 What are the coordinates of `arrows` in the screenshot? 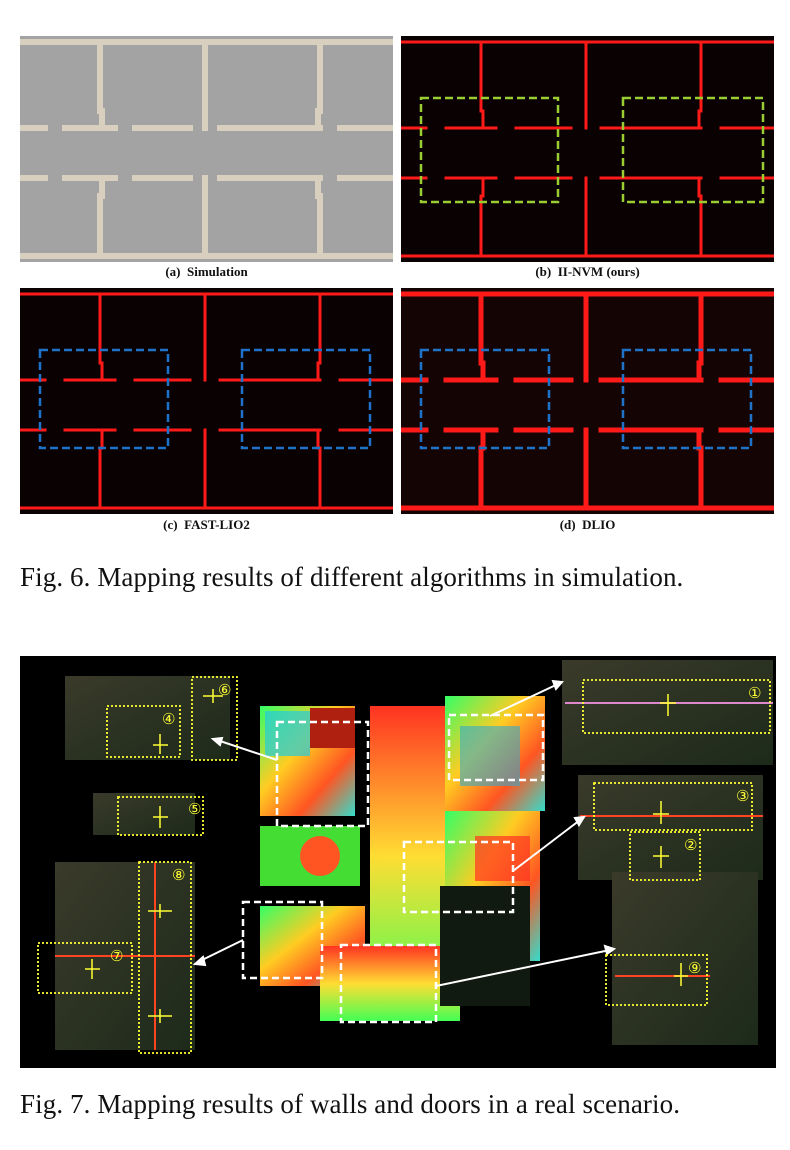 It's located at (404, 833).